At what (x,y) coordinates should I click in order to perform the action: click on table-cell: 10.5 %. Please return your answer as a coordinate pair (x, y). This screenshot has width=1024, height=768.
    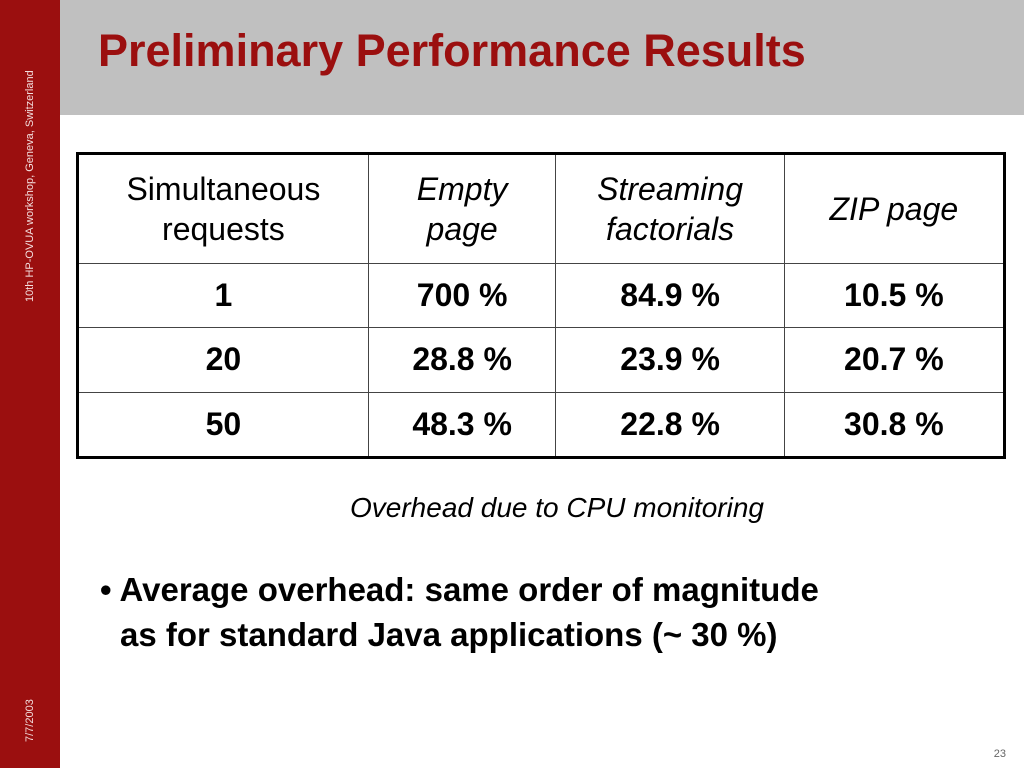
    Looking at the image, I should click on (894, 295).